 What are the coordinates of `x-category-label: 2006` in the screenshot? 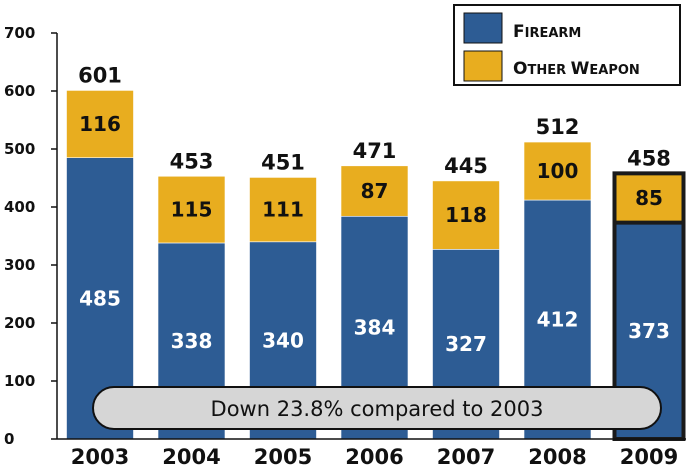 It's located at (374, 457).